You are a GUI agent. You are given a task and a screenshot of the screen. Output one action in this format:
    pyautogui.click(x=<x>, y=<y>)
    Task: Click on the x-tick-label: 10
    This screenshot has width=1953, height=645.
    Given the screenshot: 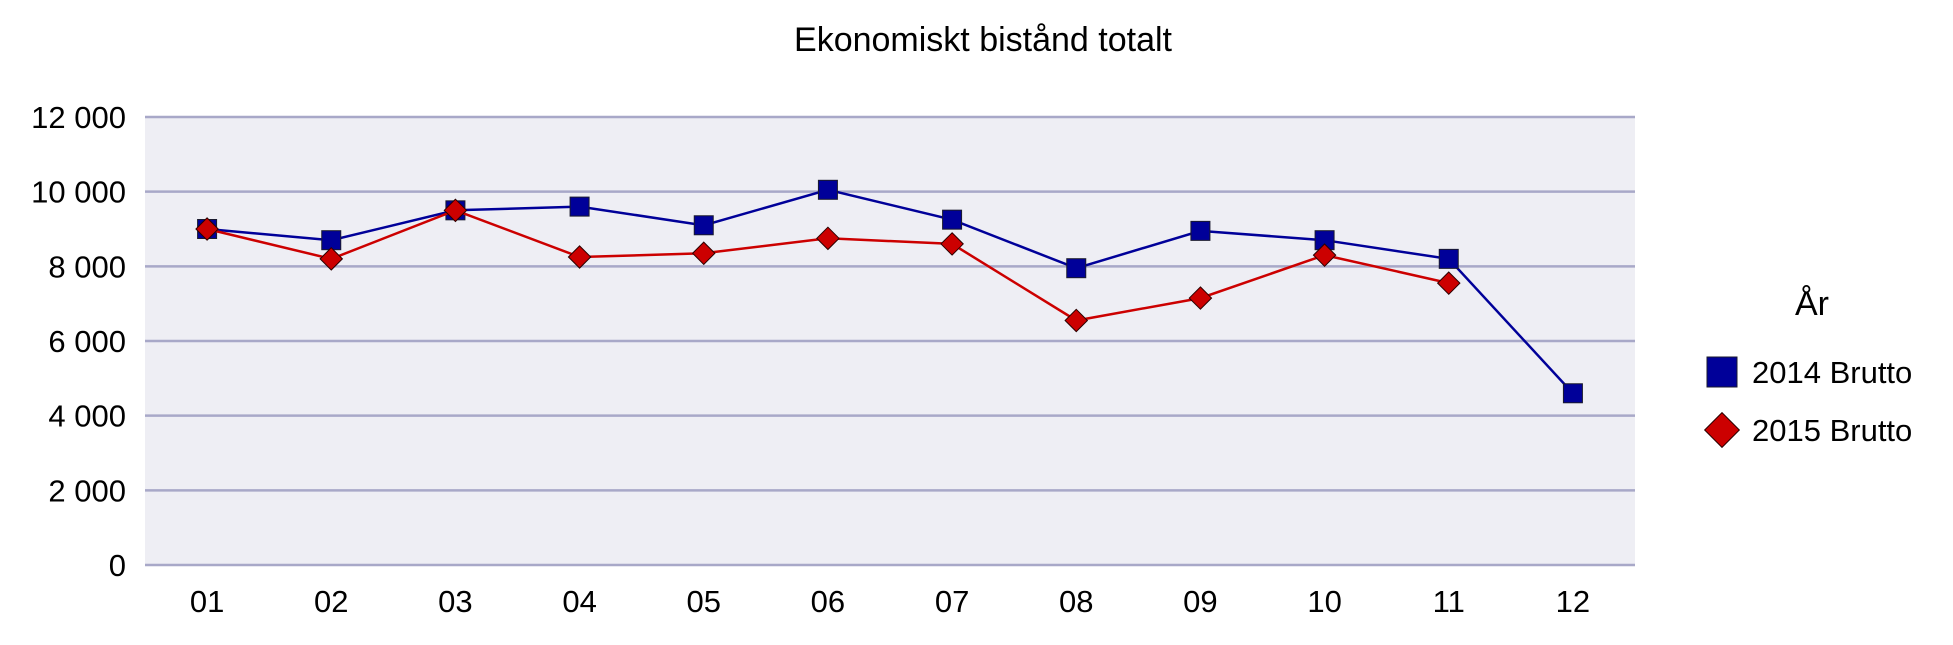 What is the action you would take?
    pyautogui.click(x=1324, y=601)
    